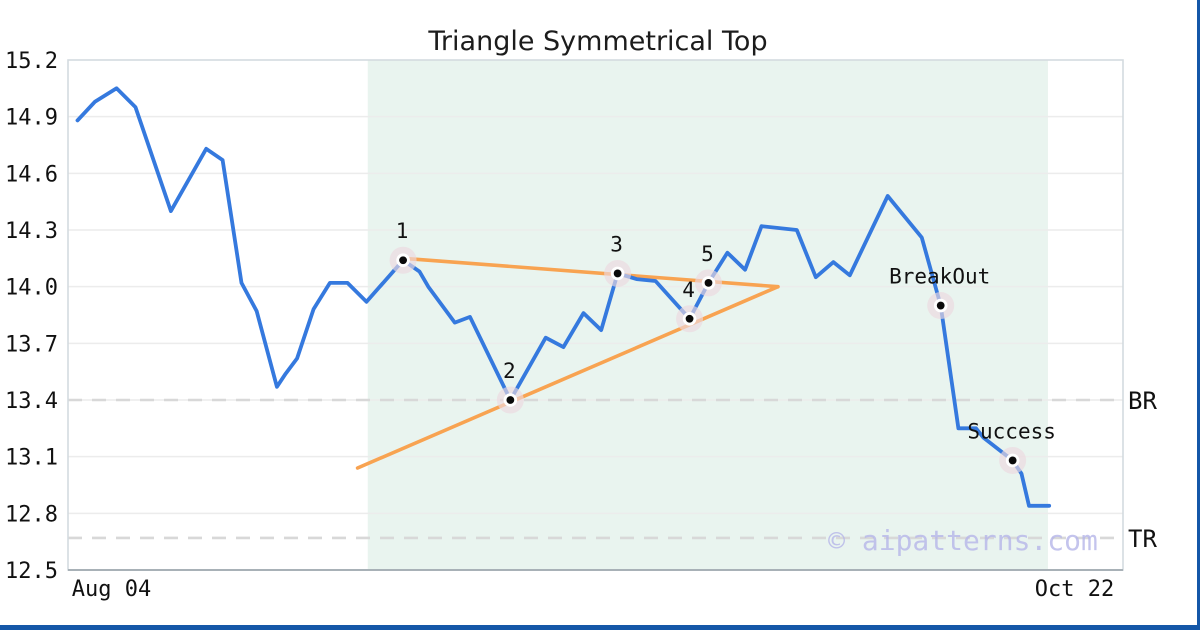 This screenshot has height=630, width=1200. Describe the element at coordinates (31, 458) in the screenshot. I see `y-tick-label: 13.1` at that location.